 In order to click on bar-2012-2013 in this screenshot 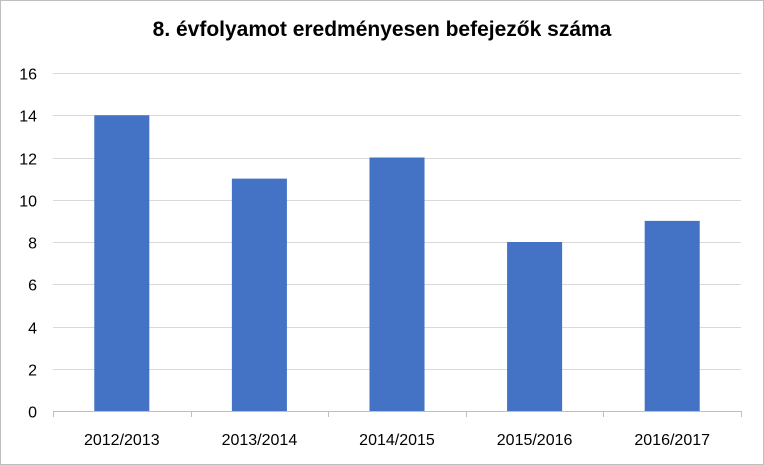, I will do `click(122, 263)`.